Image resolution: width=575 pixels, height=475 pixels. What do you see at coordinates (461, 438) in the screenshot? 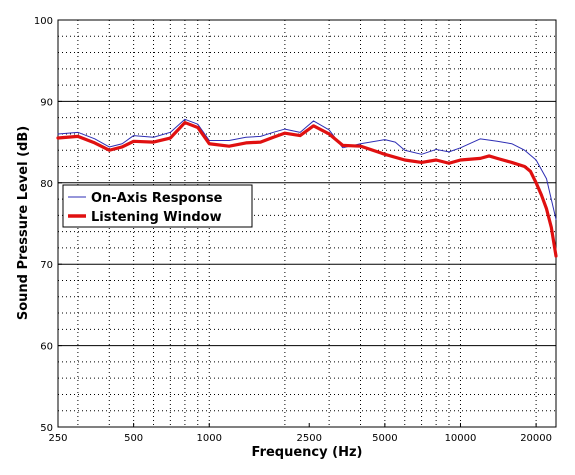
I see `x-tick-label: 10000` at bounding box center [461, 438].